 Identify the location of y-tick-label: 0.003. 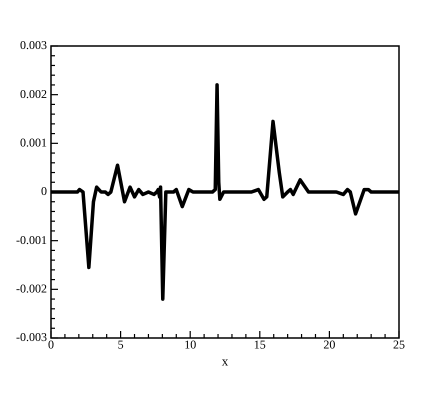
(33, 45).